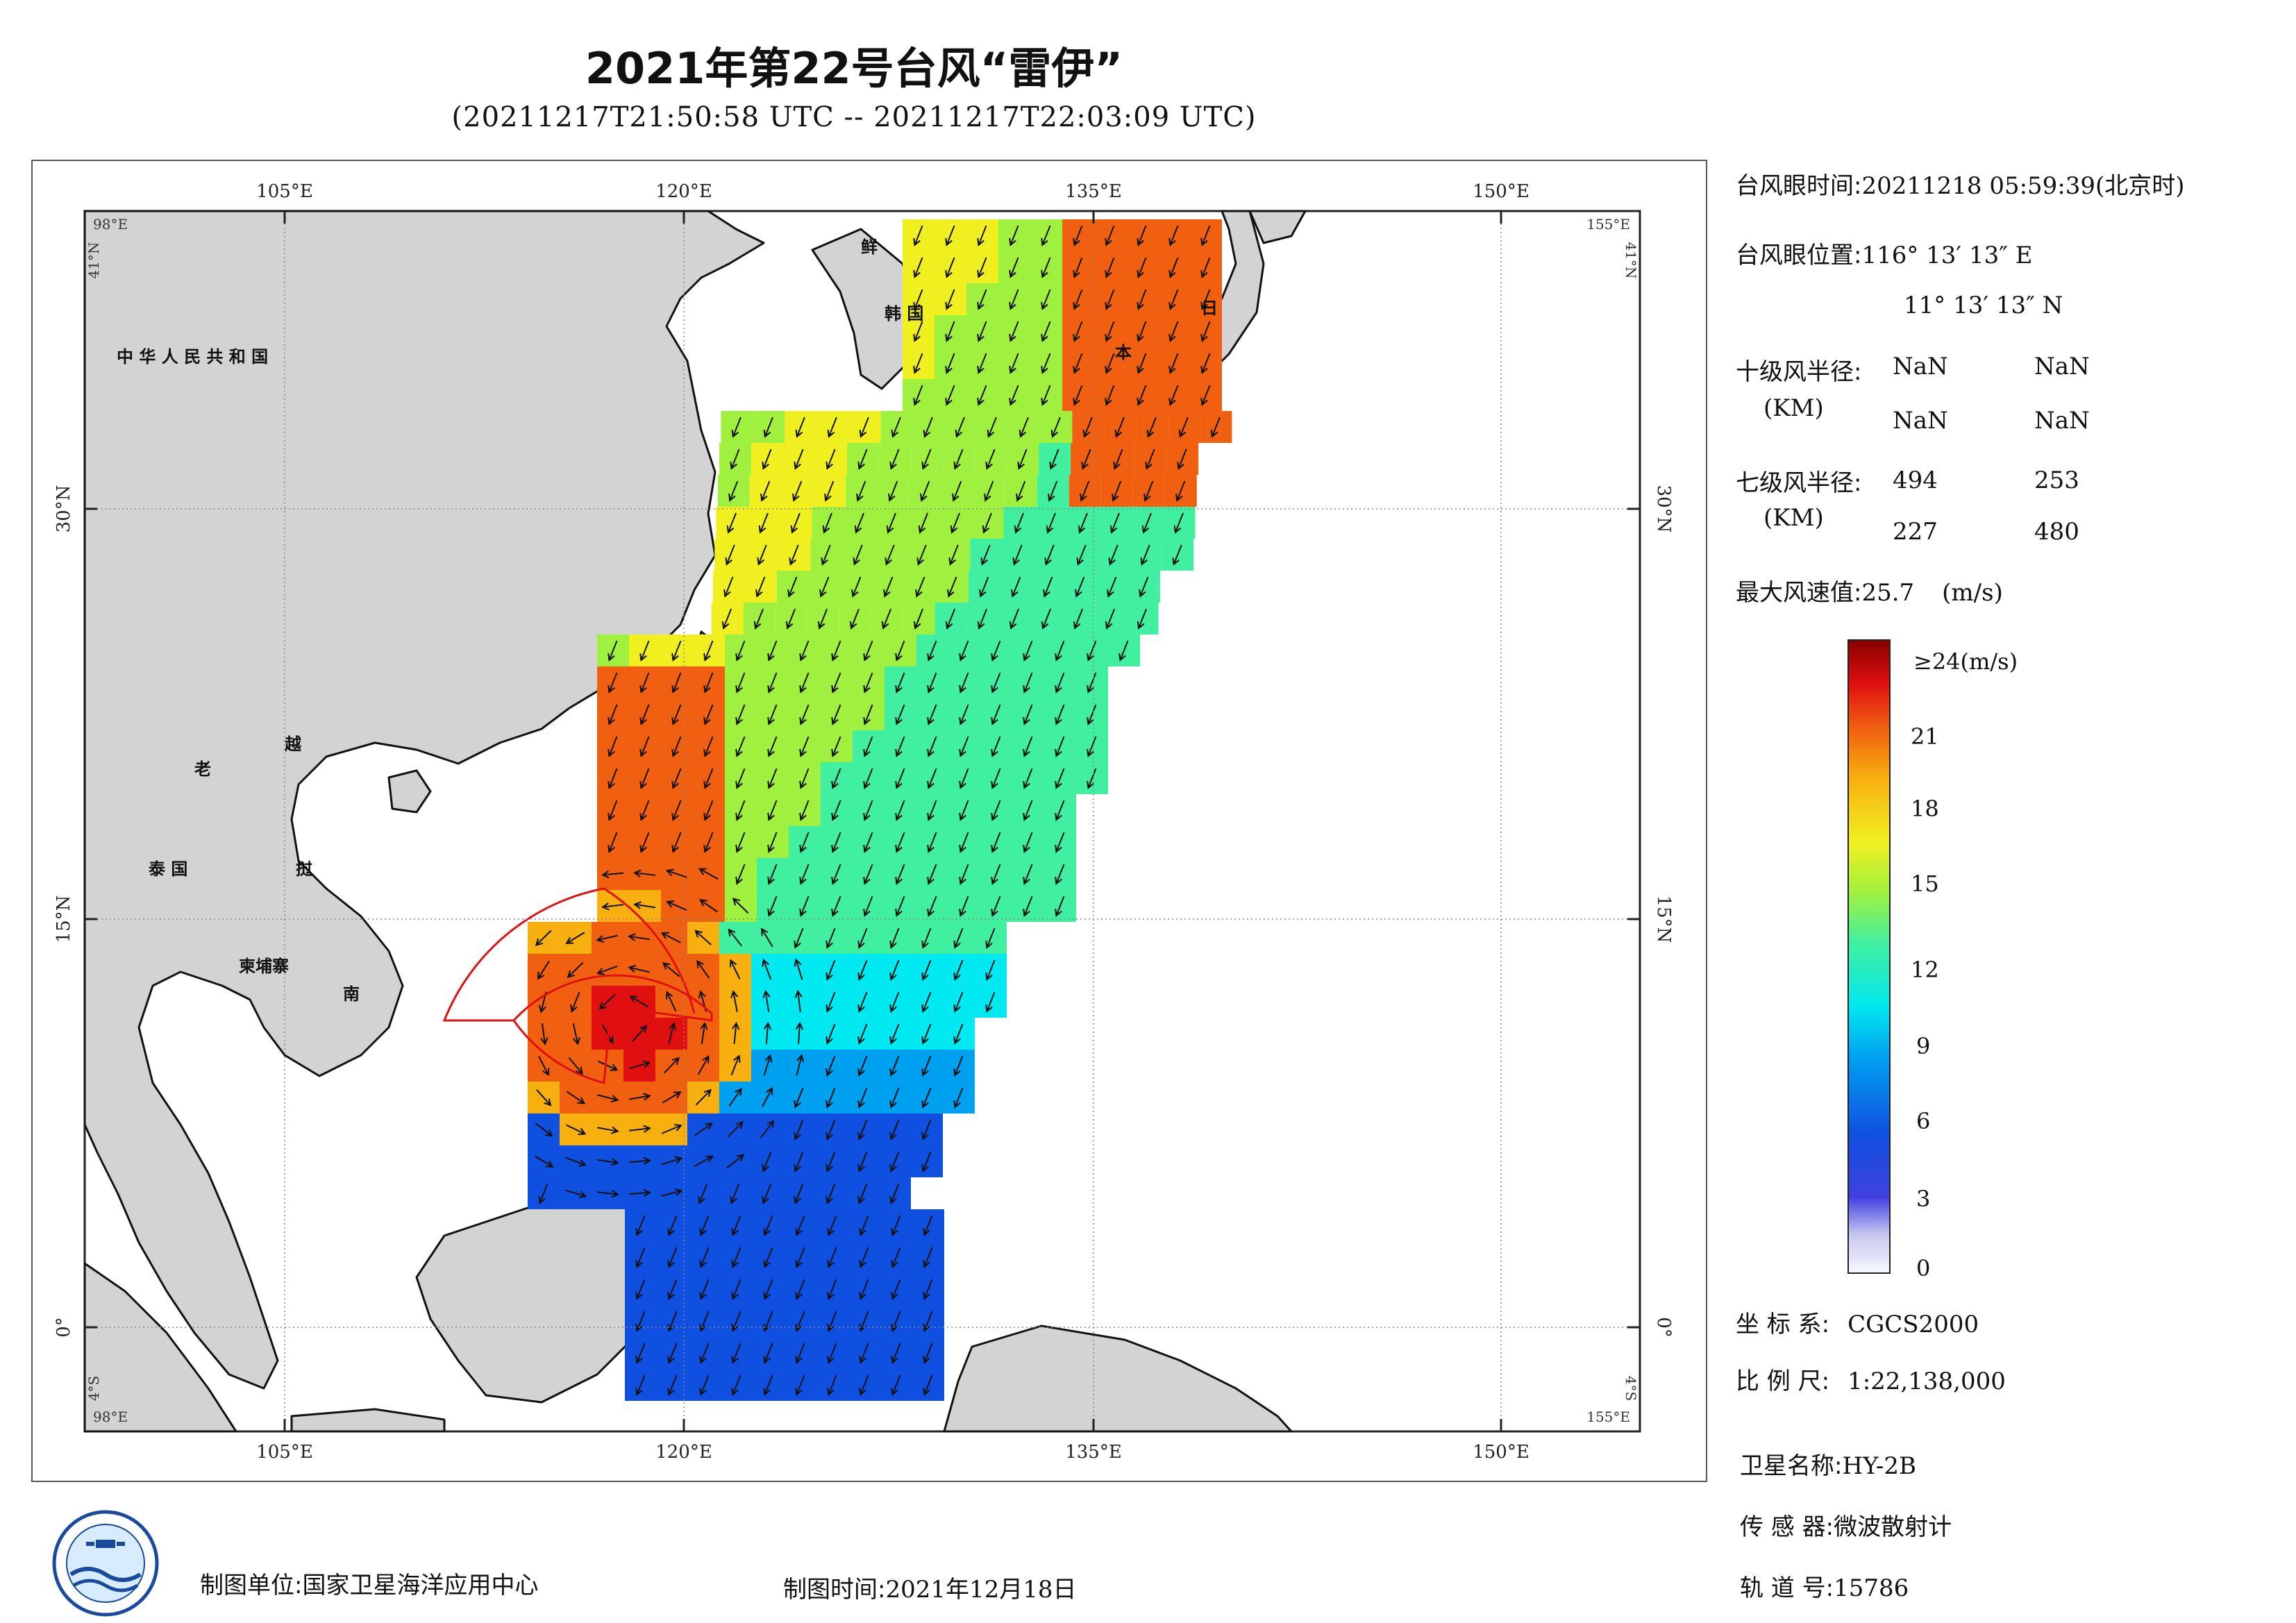 The image size is (2296, 1623). I want to click on eye-time-row: 台风眼时间:20211218 05:59:39(北京时), so click(1960, 184).